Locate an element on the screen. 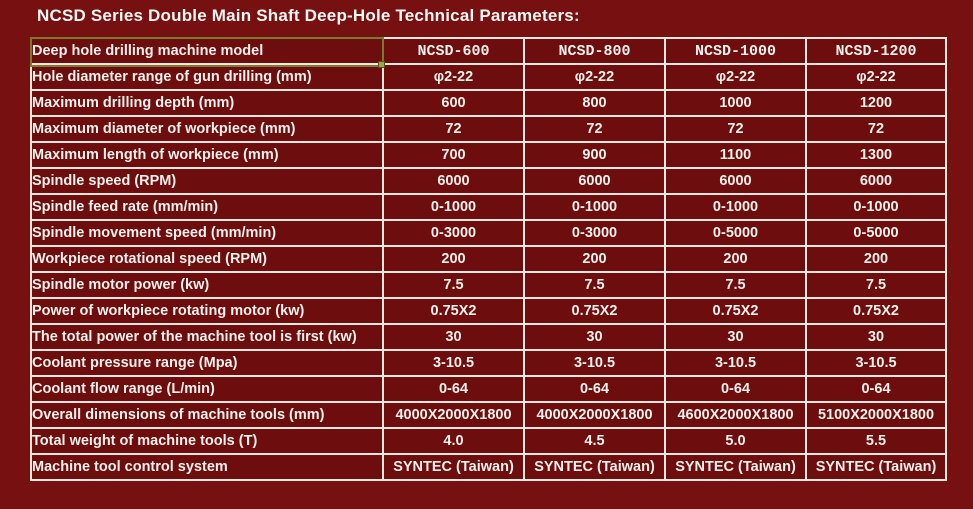  row-label: Maximum diameter of workpiece (mm) is located at coordinates (207, 129).